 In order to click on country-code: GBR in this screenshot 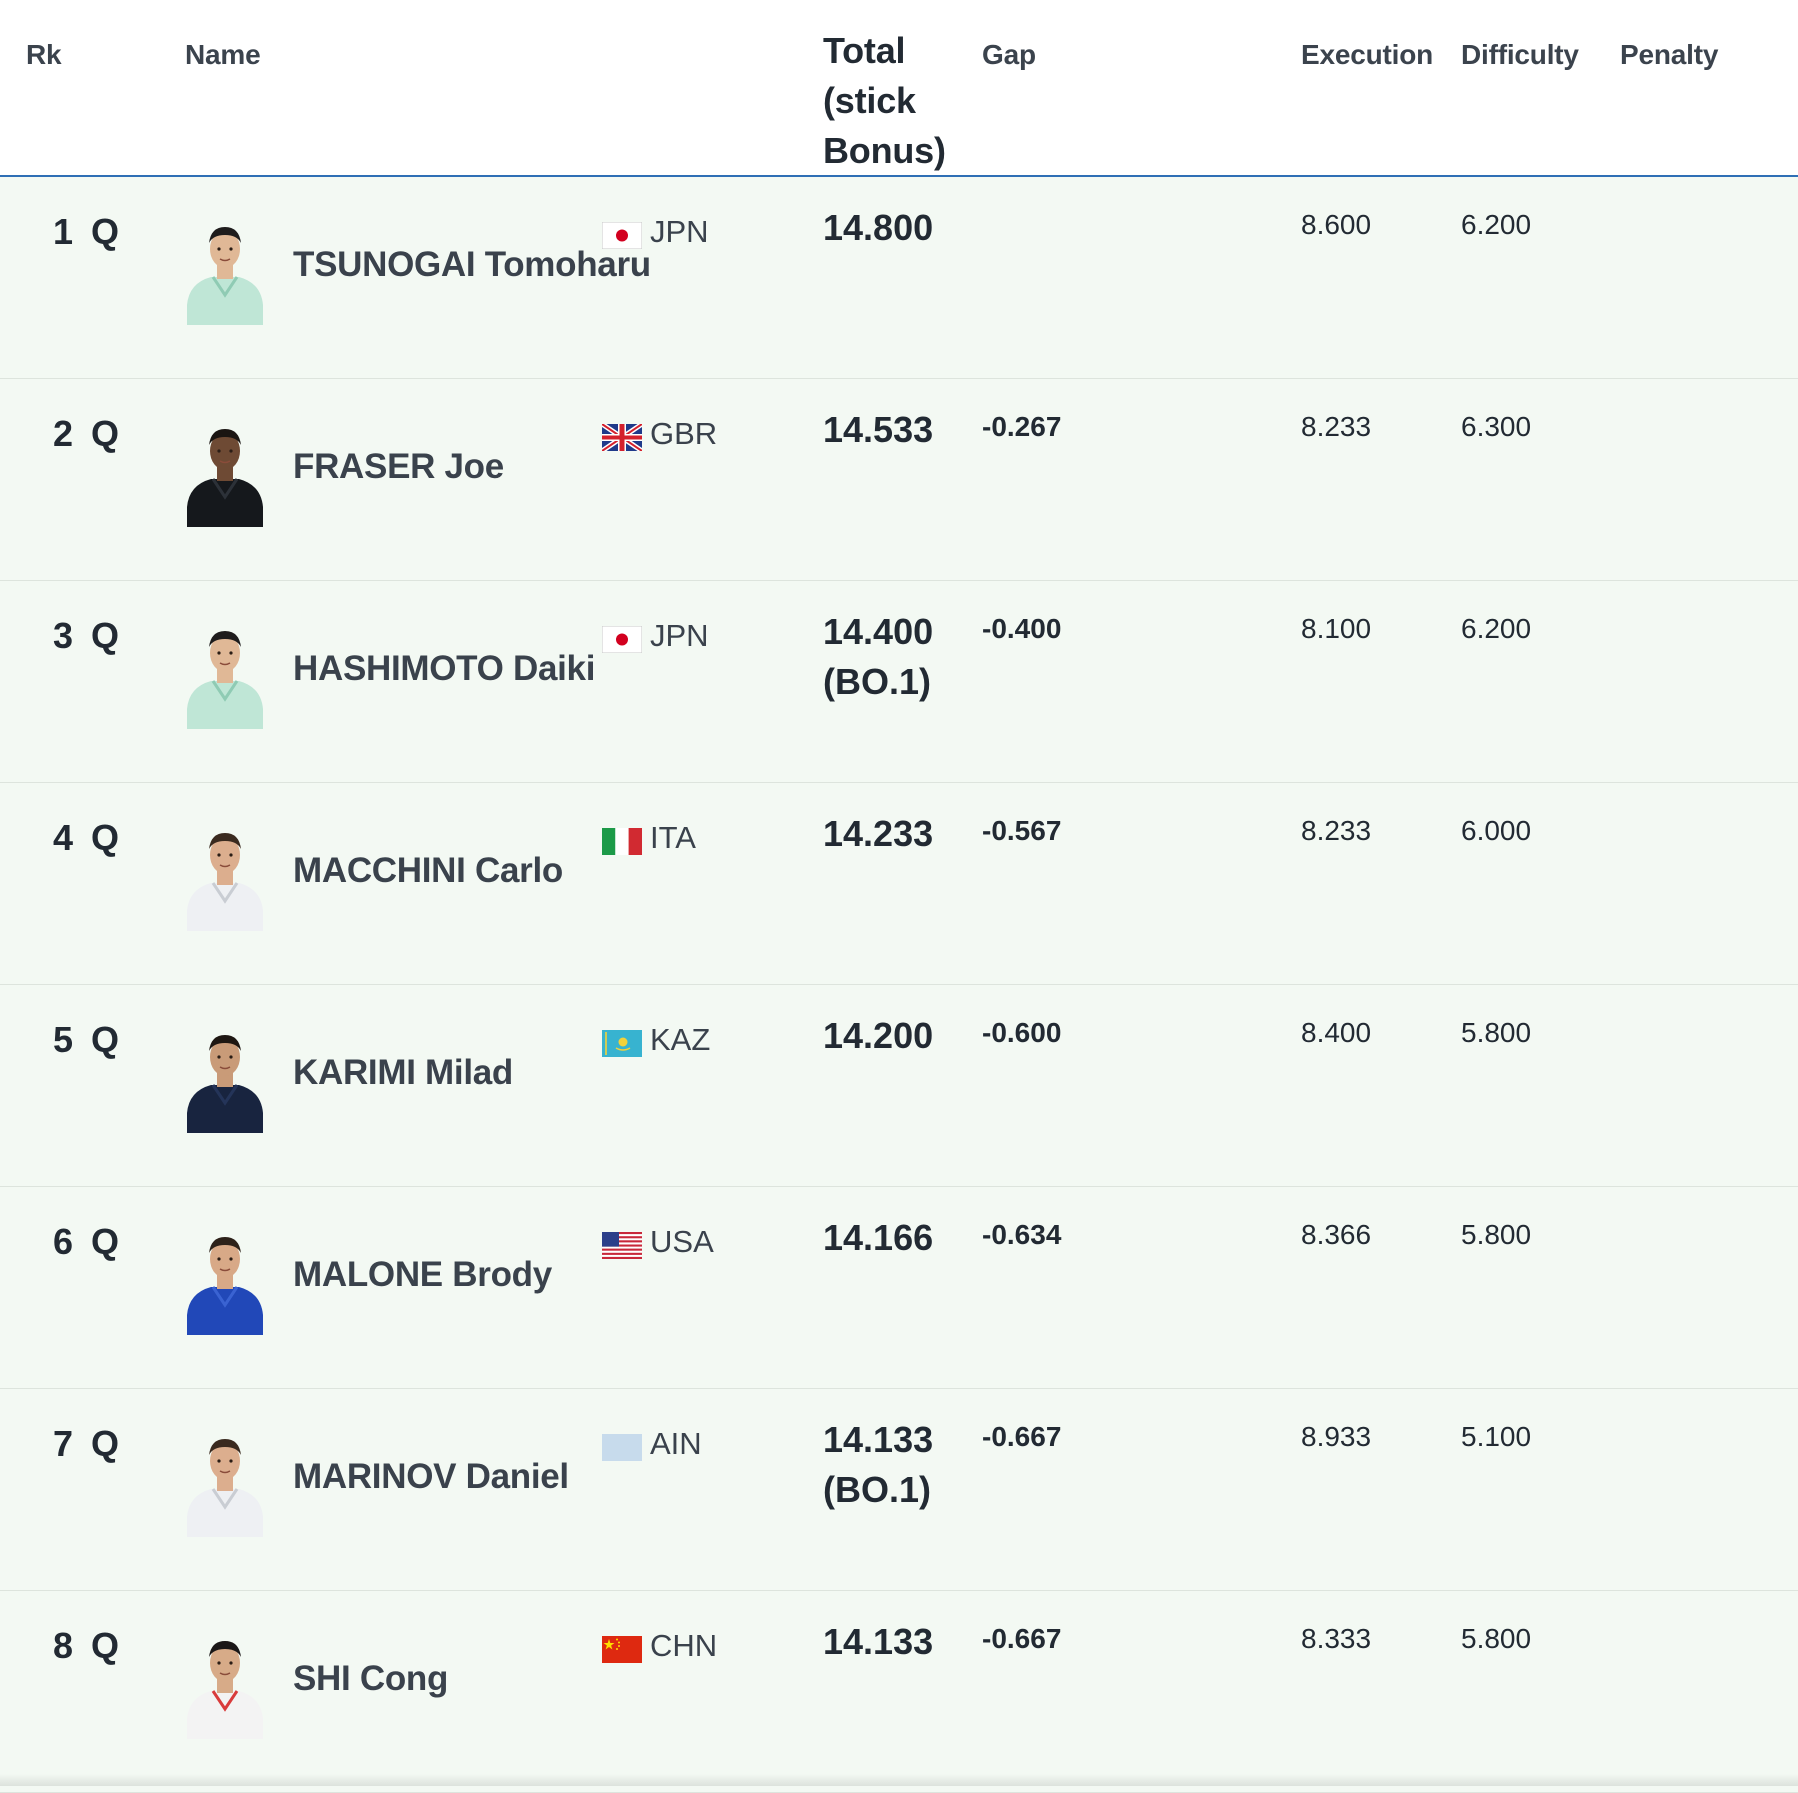, I will do `click(684, 433)`.